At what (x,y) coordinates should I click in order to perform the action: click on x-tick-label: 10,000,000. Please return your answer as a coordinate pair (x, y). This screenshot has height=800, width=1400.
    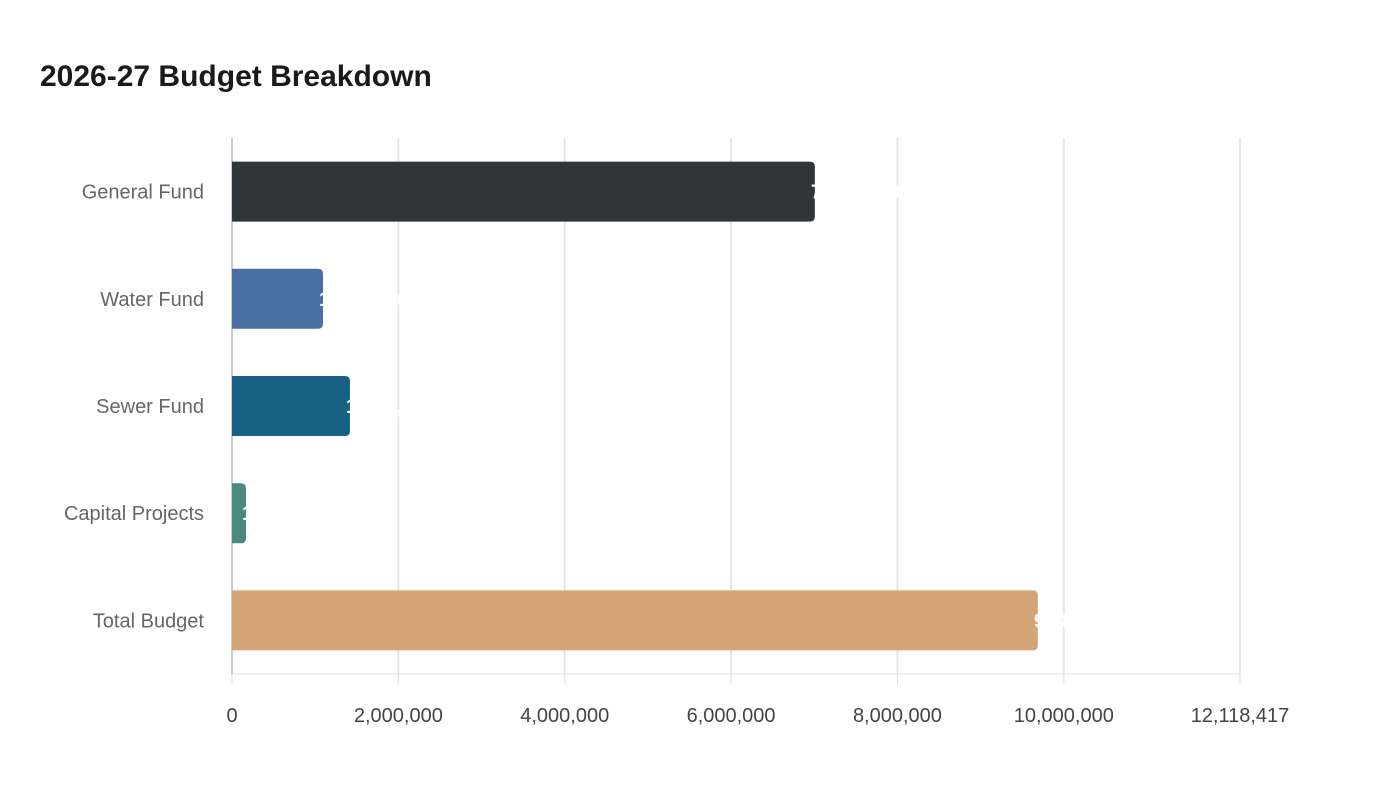
    Looking at the image, I should click on (1064, 716).